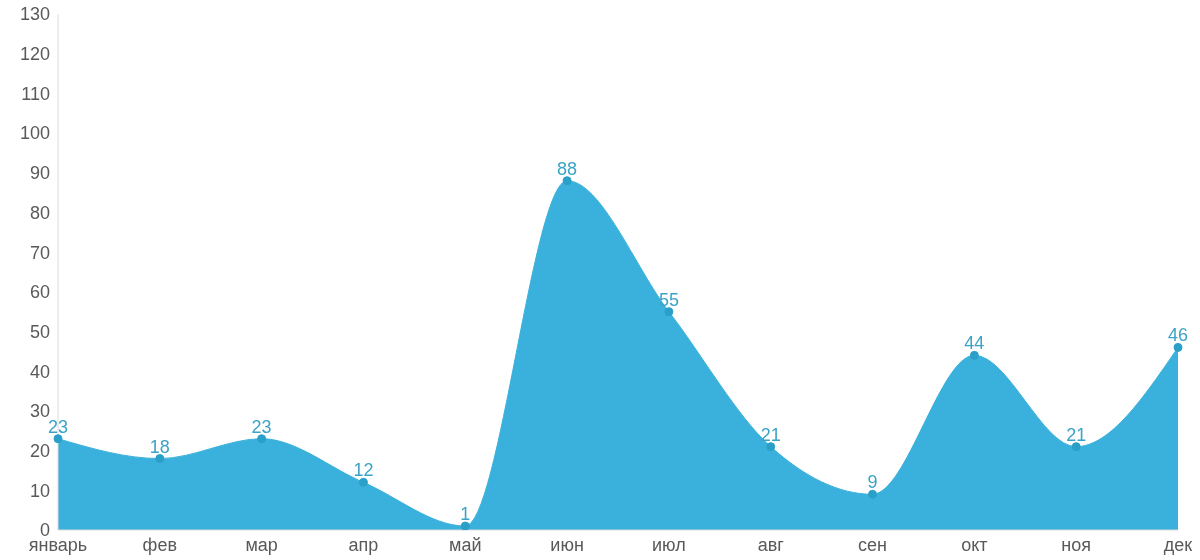 This screenshot has height=560, width=1200. I want to click on y-tick-label: 30, so click(39, 411).